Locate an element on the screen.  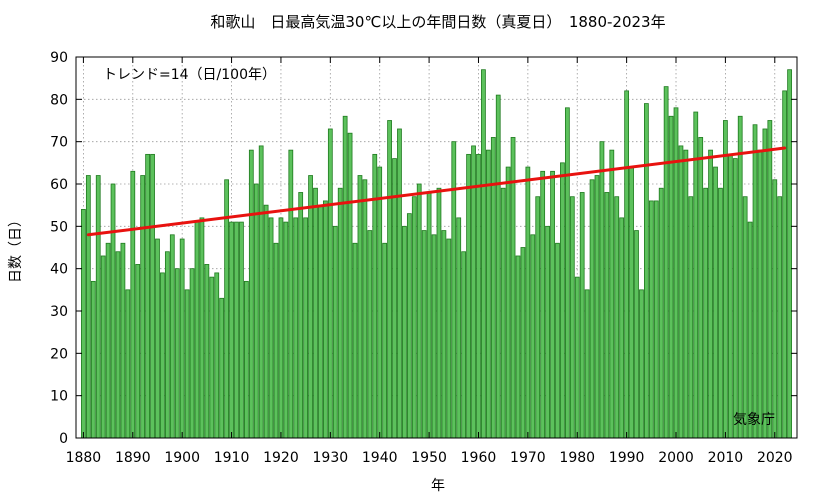
bar-1943 is located at coordinates (394, 298).